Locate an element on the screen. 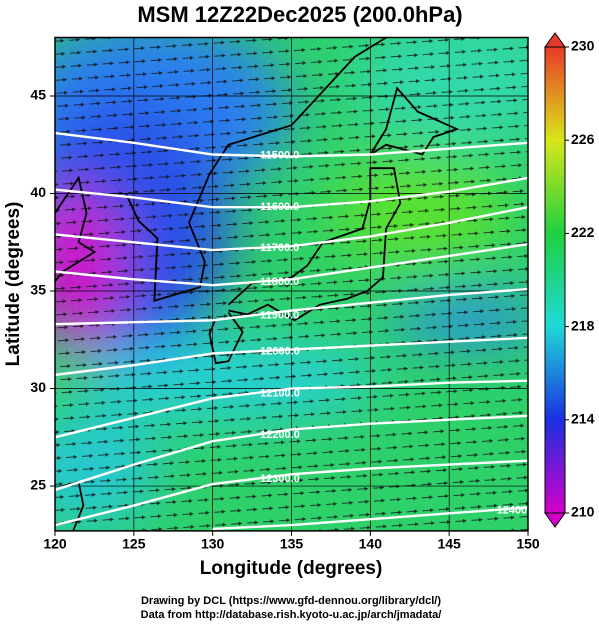  colorbar-tick-label: 222 is located at coordinates (583, 232).